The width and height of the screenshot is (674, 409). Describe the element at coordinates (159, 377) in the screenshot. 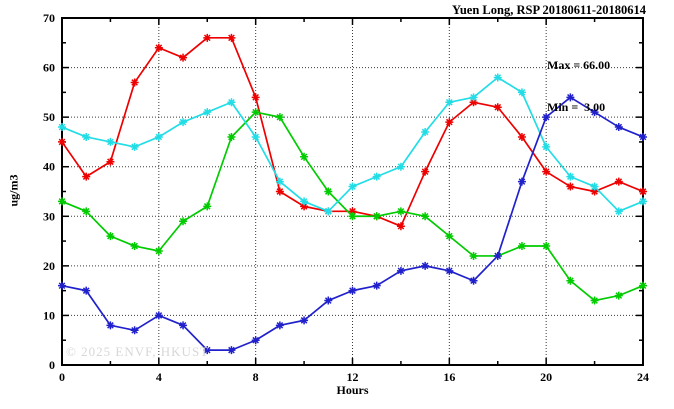

I see `x-tick-label: 4` at that location.